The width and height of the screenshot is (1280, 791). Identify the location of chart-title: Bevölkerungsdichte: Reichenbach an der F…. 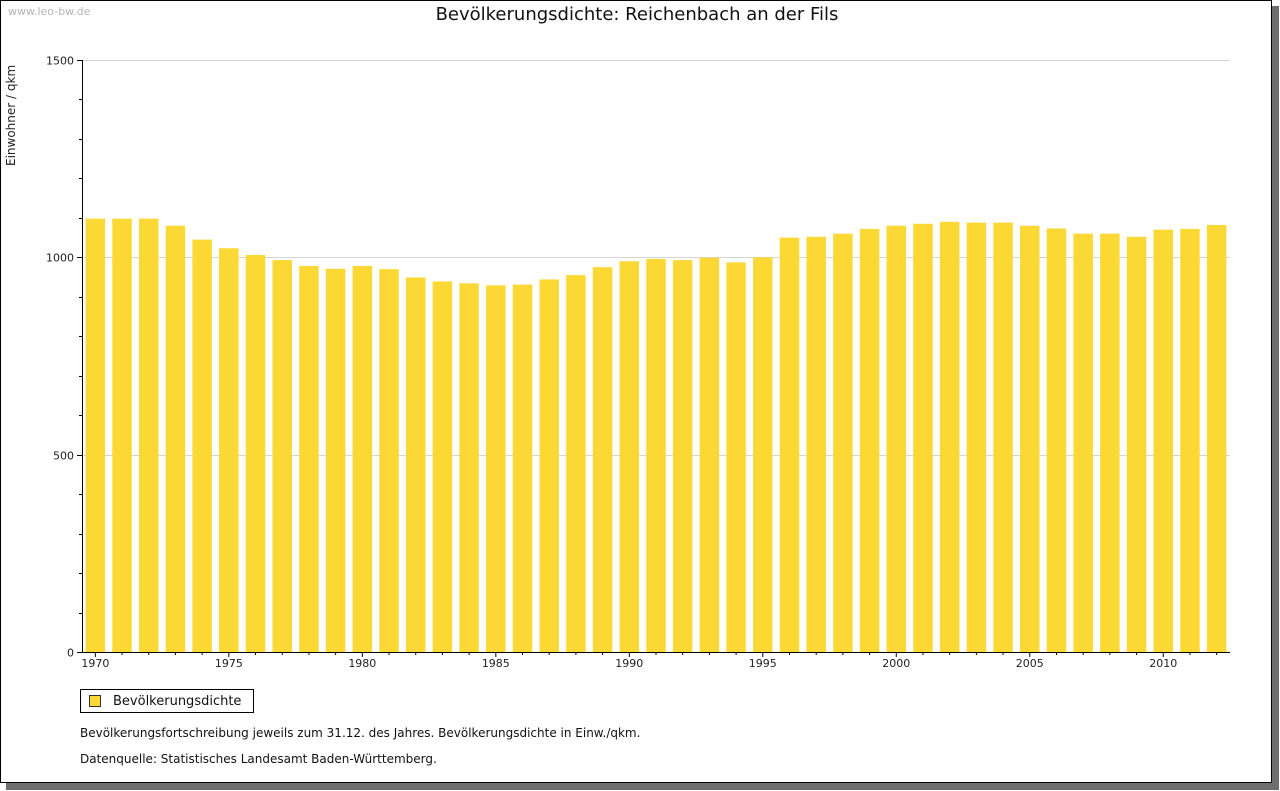
(637, 14).